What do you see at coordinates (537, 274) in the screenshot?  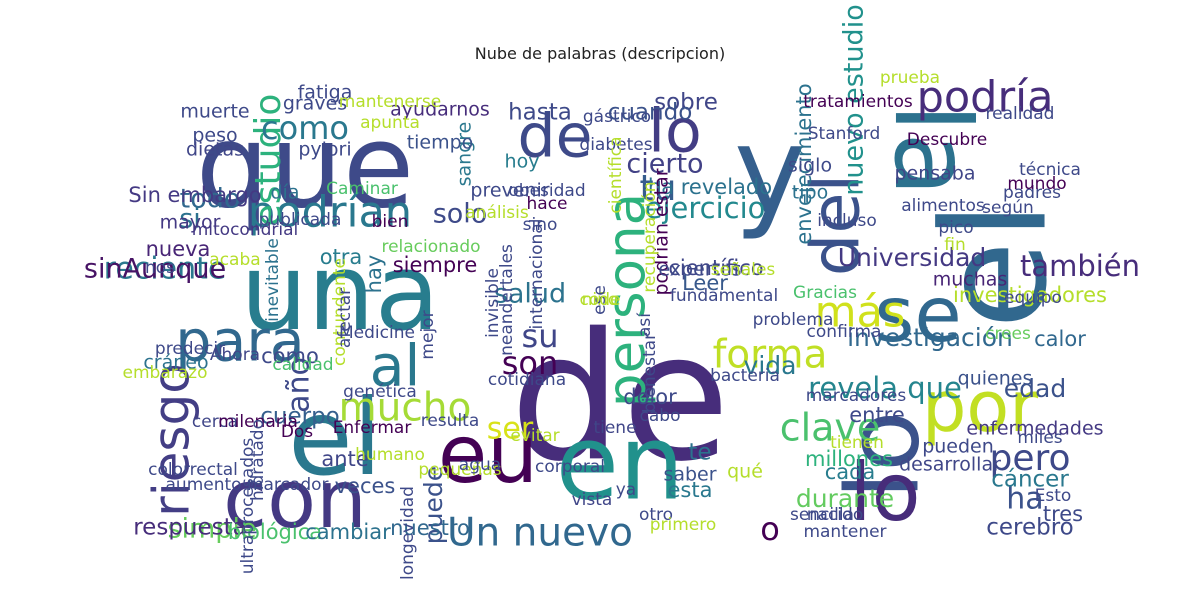 I see `word-189: internacional` at bounding box center [537, 274].